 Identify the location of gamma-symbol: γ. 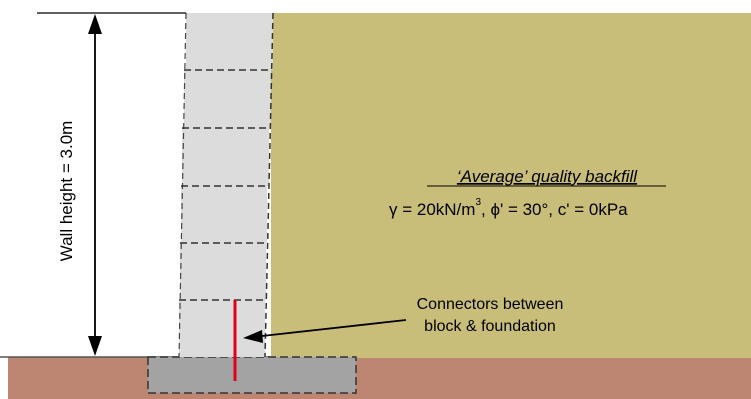
(393, 209).